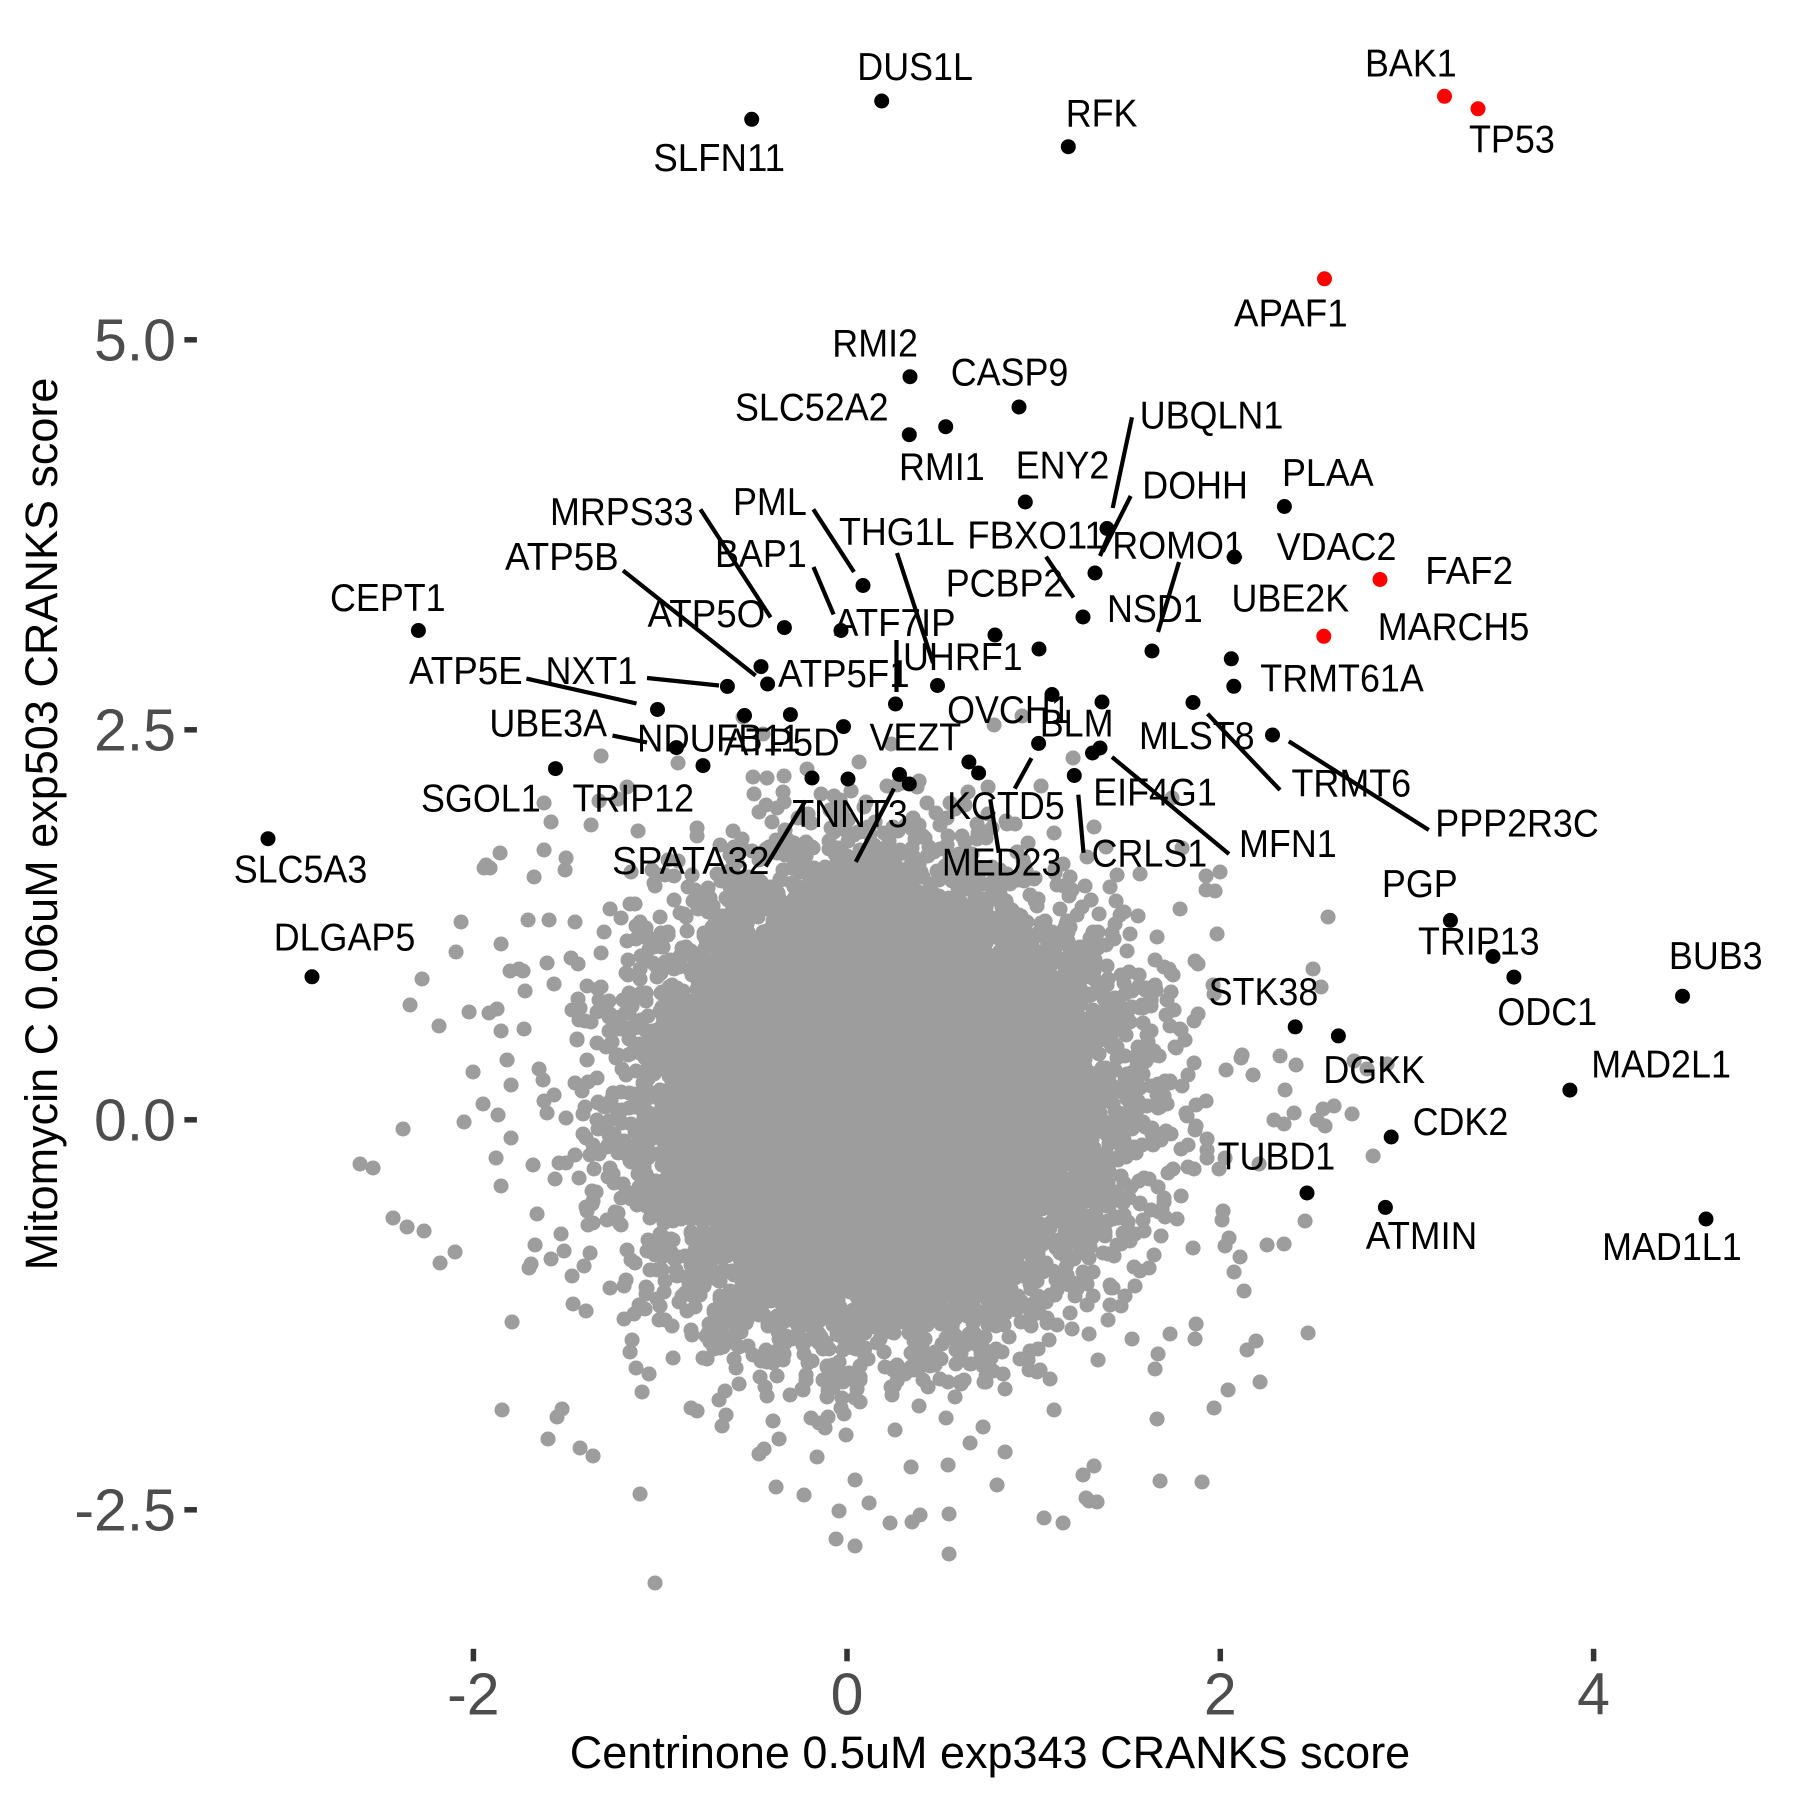  What do you see at coordinates (473, 1695) in the screenshot?
I see `svg-text: -2` at bounding box center [473, 1695].